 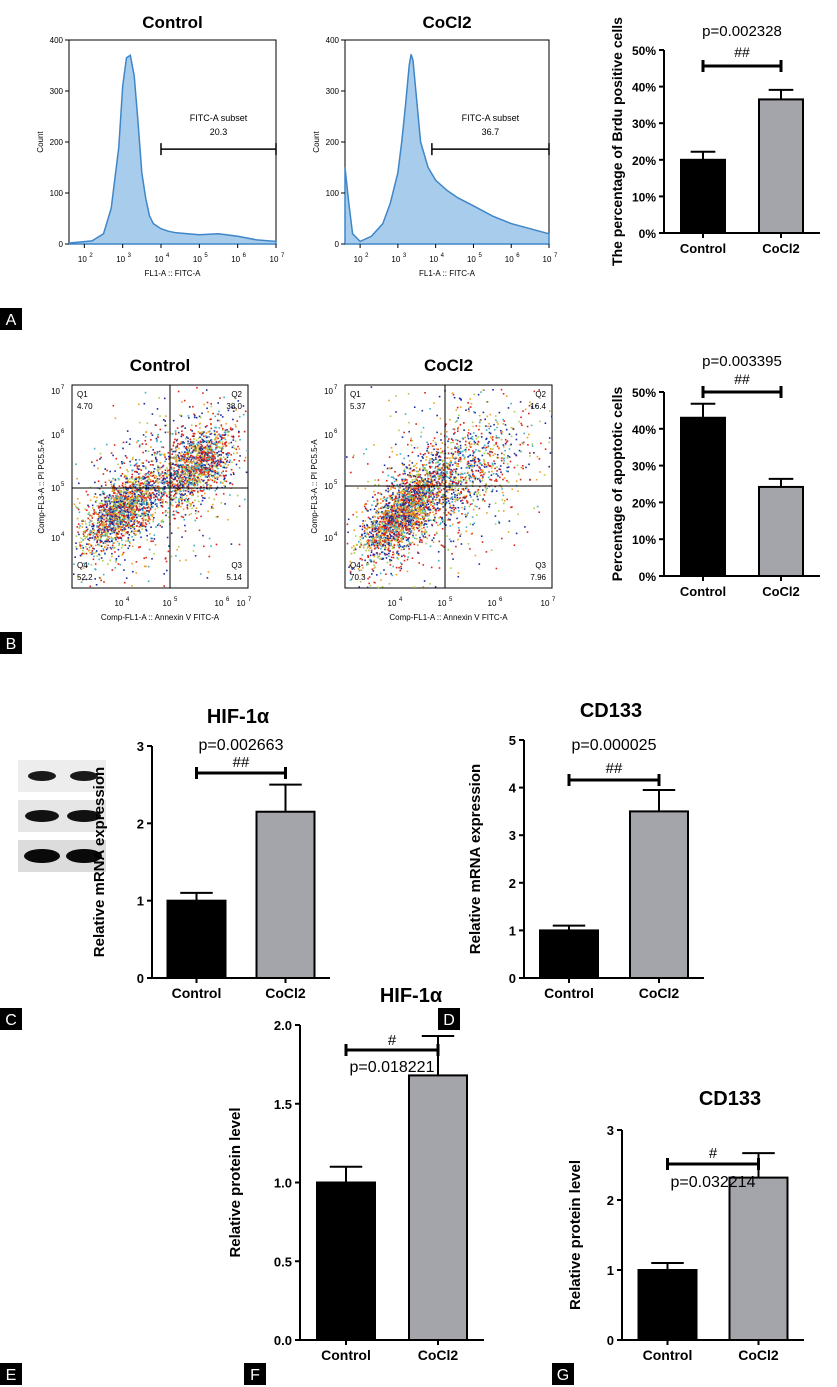 What do you see at coordinates (644, 161) in the screenshot?
I see `y-tick-label: 20%` at bounding box center [644, 161].